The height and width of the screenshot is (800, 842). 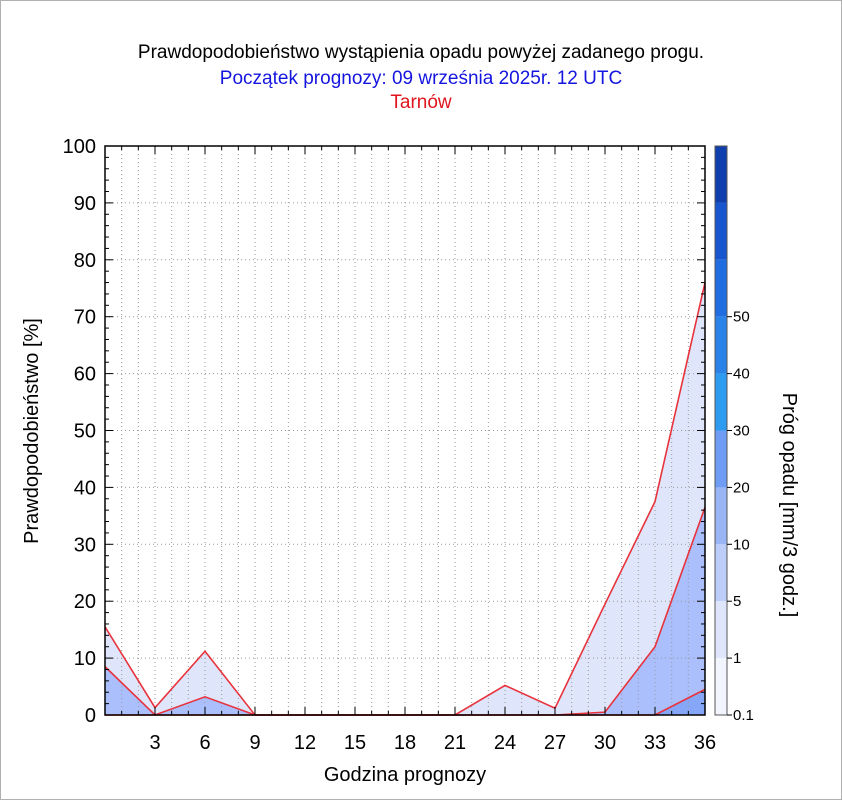 I want to click on colorbar-tick-label: 0.1, so click(x=743, y=715).